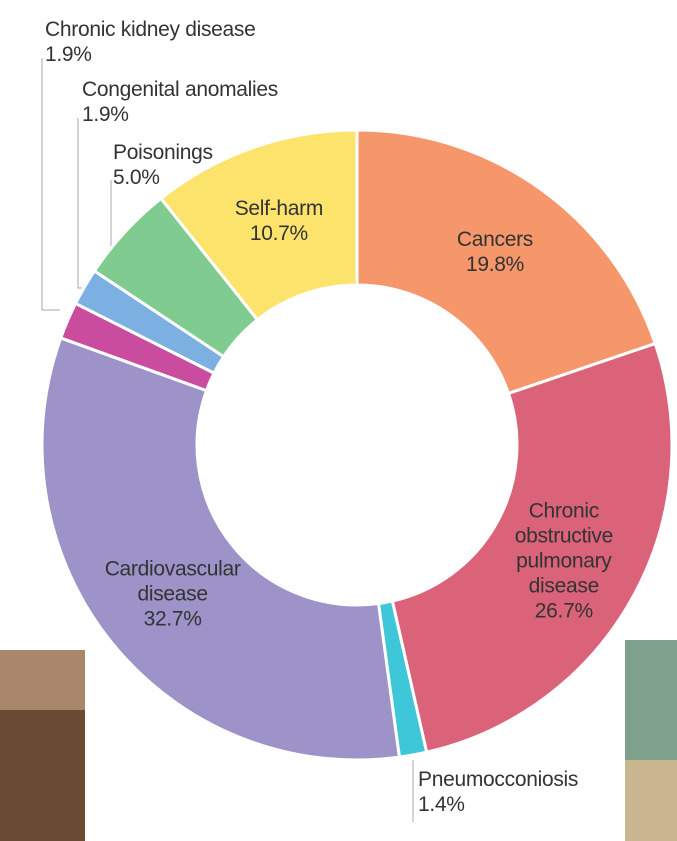  Describe the element at coordinates (563, 611) in the screenshot. I see `value-label: 26.7%` at that location.